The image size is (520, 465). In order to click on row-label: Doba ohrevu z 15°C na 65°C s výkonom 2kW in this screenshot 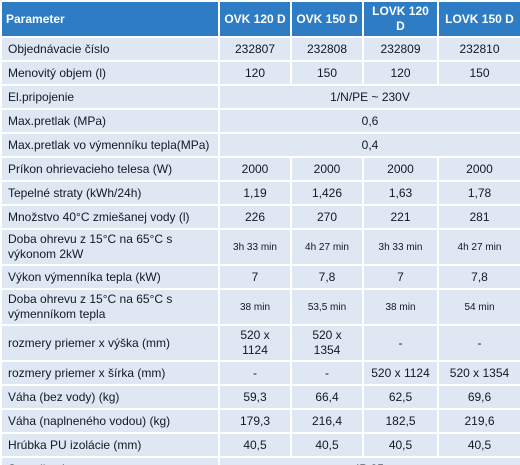, I will do `click(110, 247)`.